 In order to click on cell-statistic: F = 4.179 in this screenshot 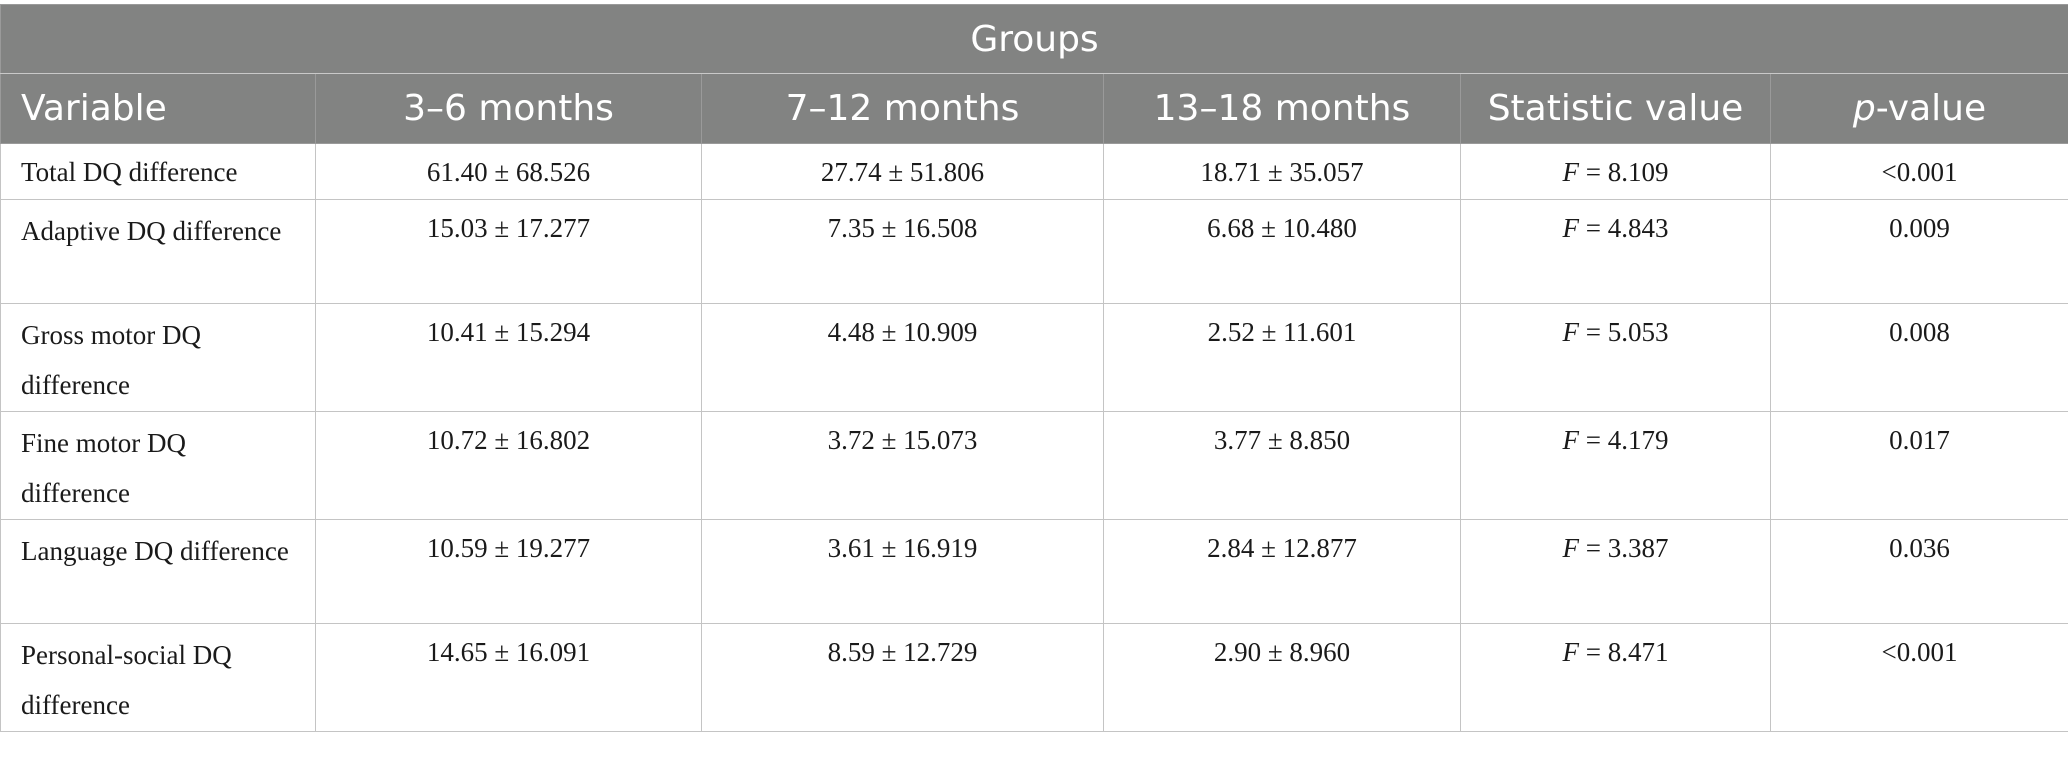, I will do `click(1615, 465)`.